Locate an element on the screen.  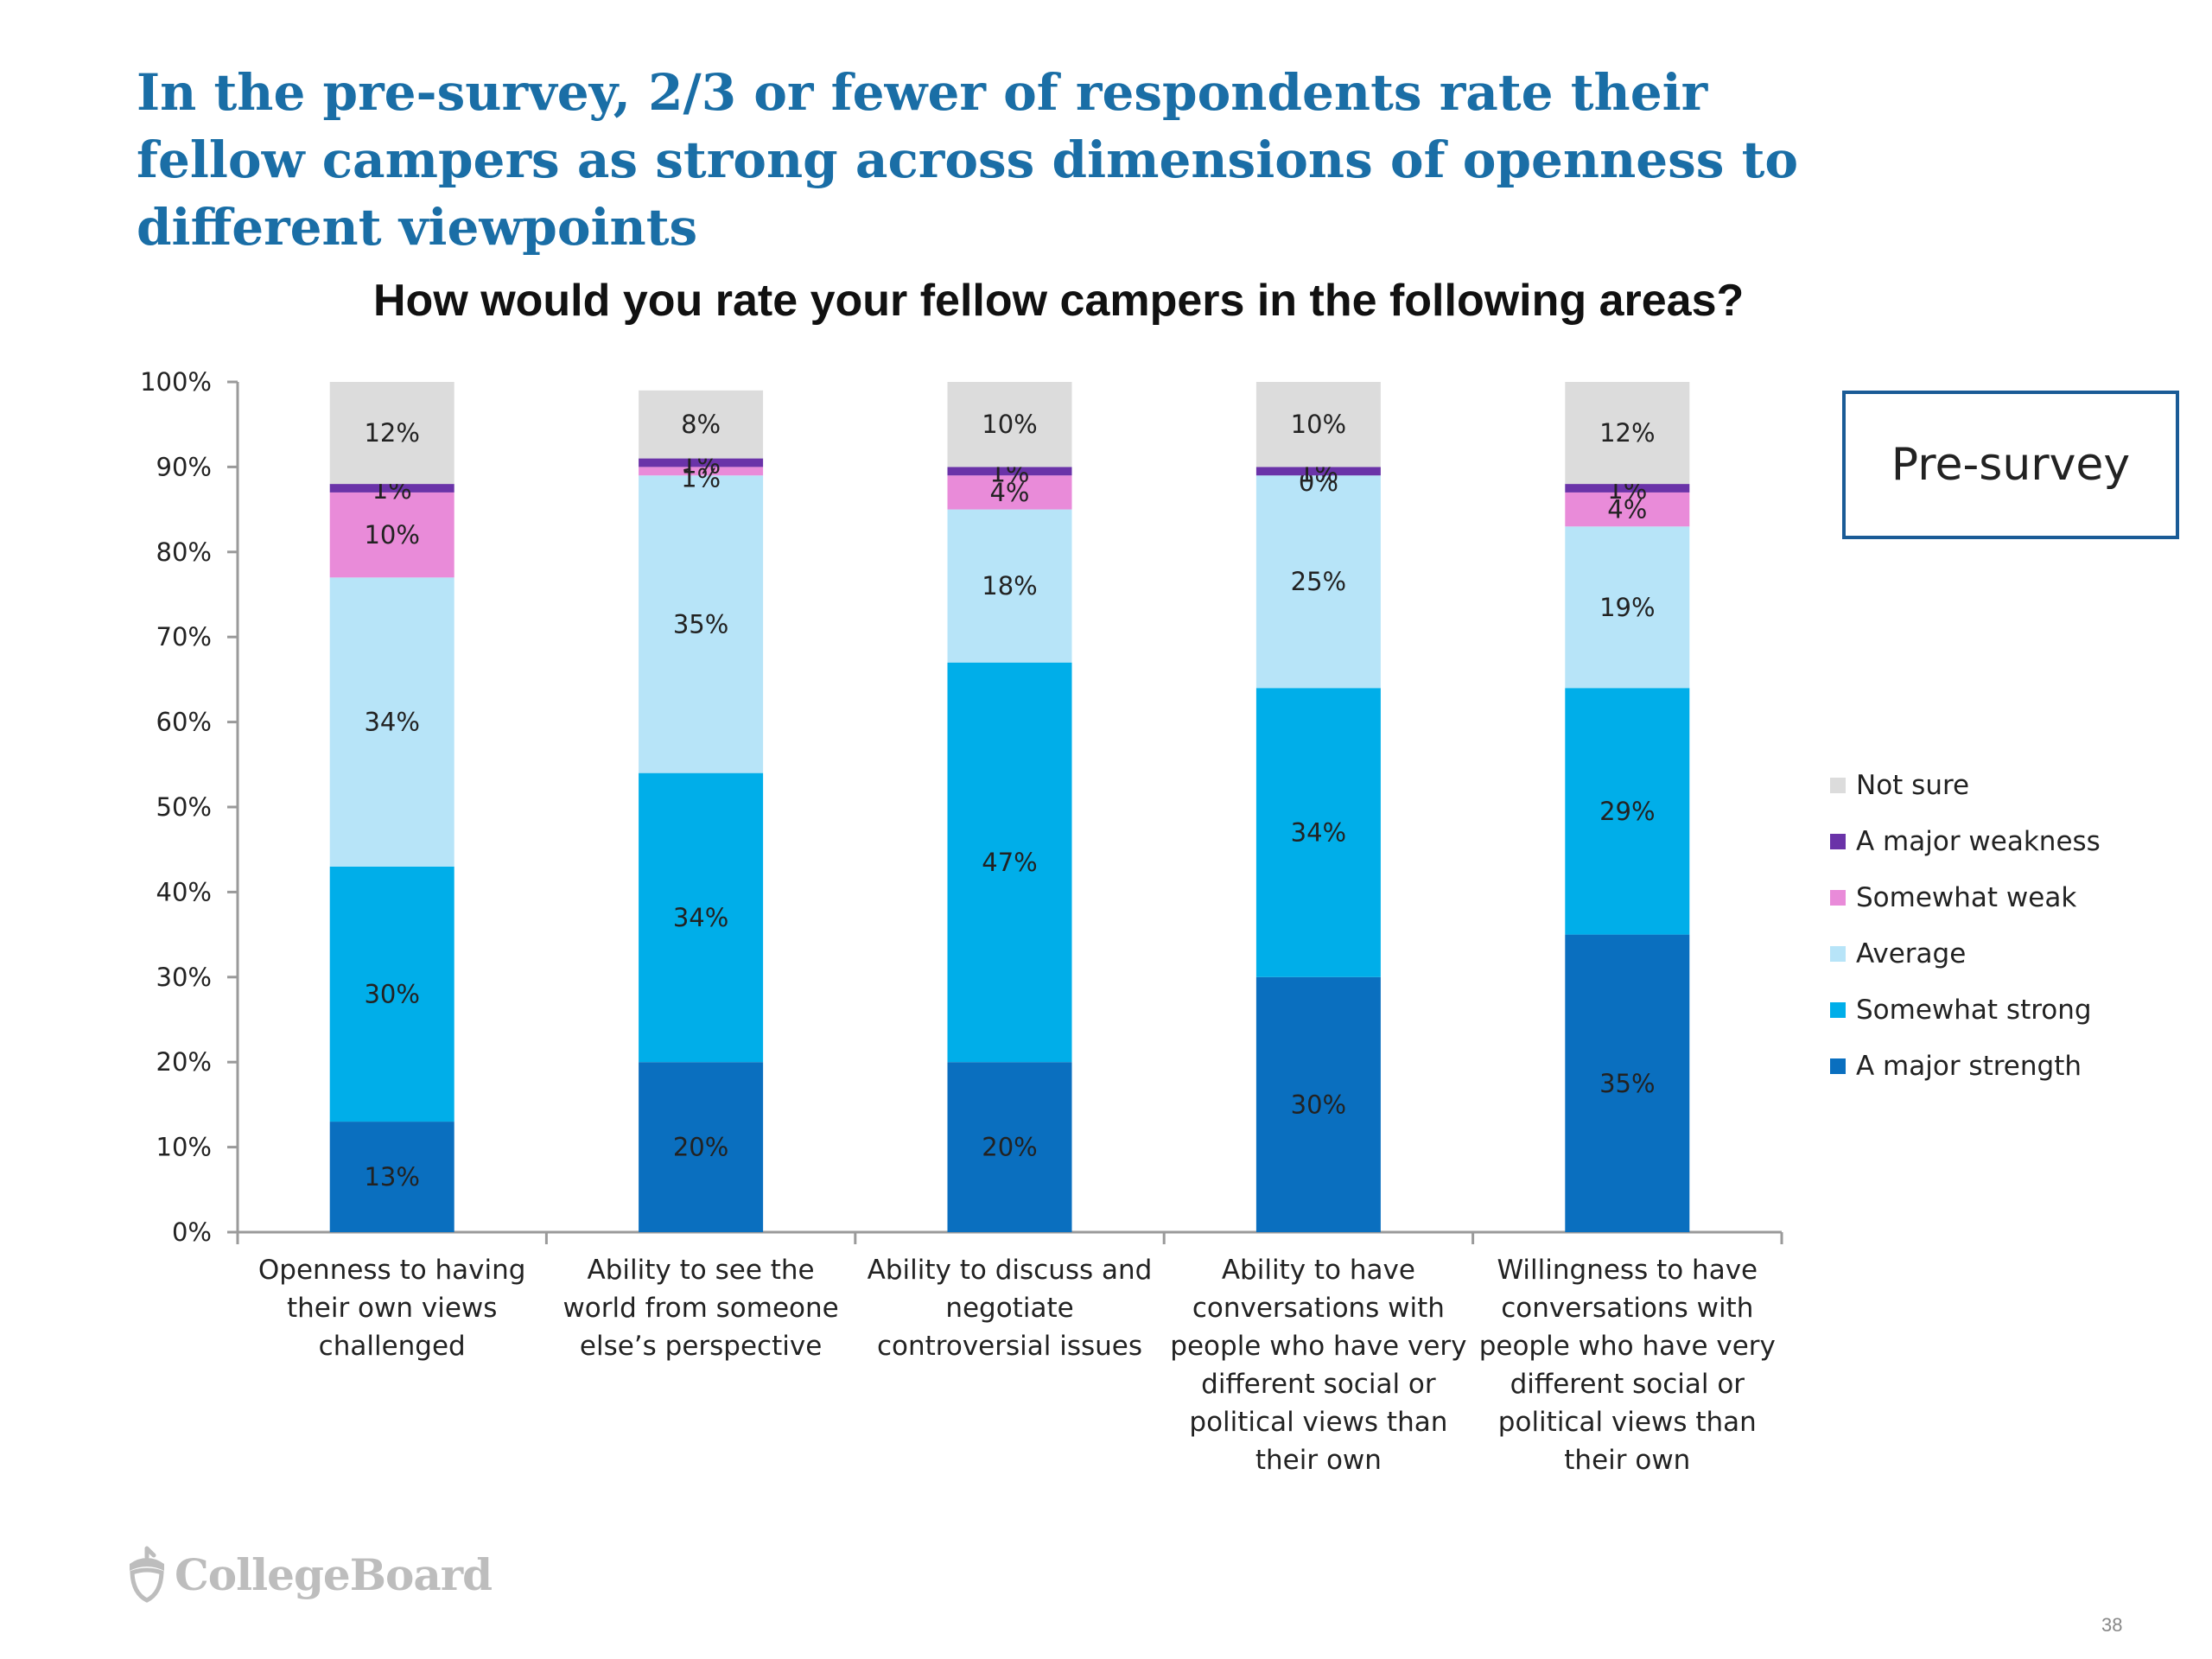
y-tick-label: 0% is located at coordinates (192, 1232).